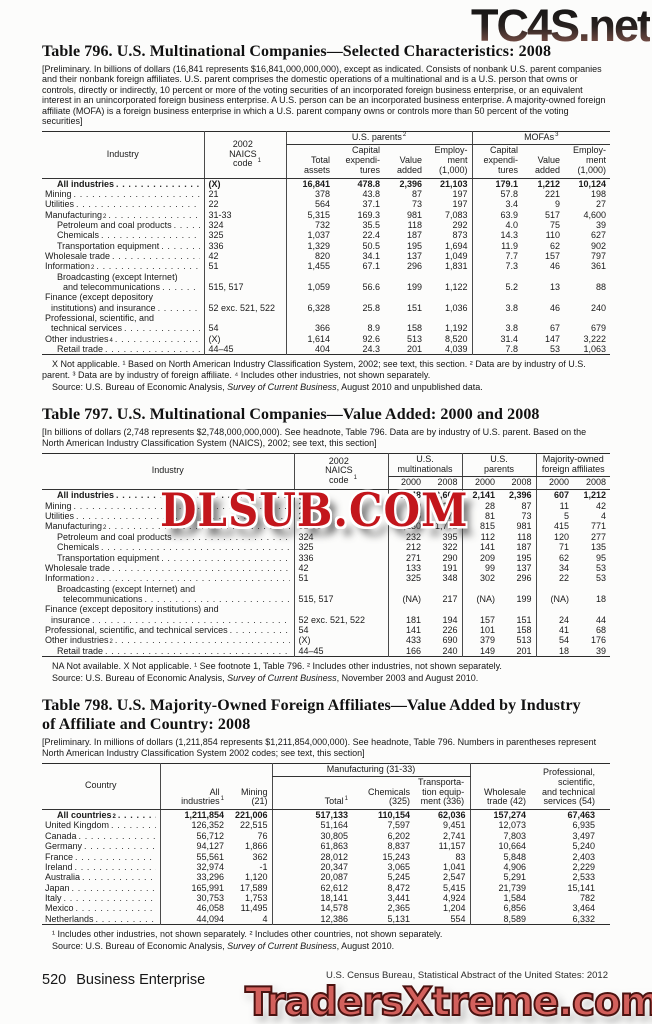 The image size is (652, 1024). Describe the element at coordinates (456, 245) in the screenshot. I see `value-cell: 1,694` at that location.